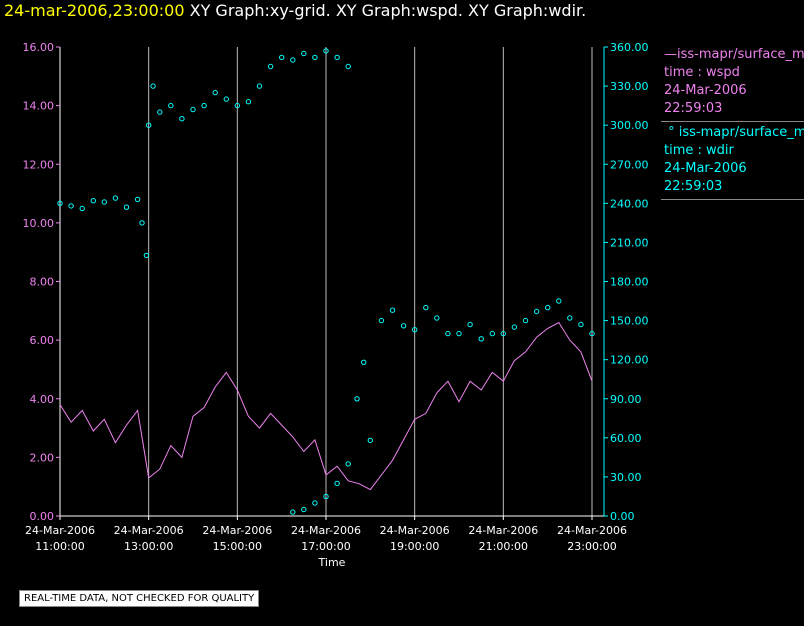  What do you see at coordinates (629, 125) in the screenshot?
I see `right-tick-label: 300.00` at bounding box center [629, 125].